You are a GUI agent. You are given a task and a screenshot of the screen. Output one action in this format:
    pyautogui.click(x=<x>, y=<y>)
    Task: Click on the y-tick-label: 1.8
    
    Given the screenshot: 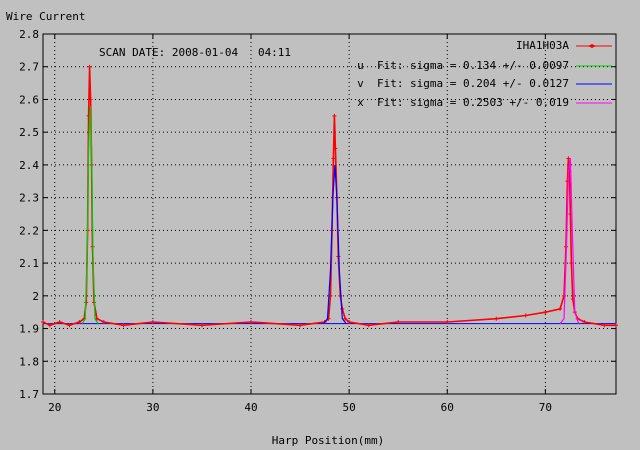 What is the action you would take?
    pyautogui.click(x=29, y=361)
    